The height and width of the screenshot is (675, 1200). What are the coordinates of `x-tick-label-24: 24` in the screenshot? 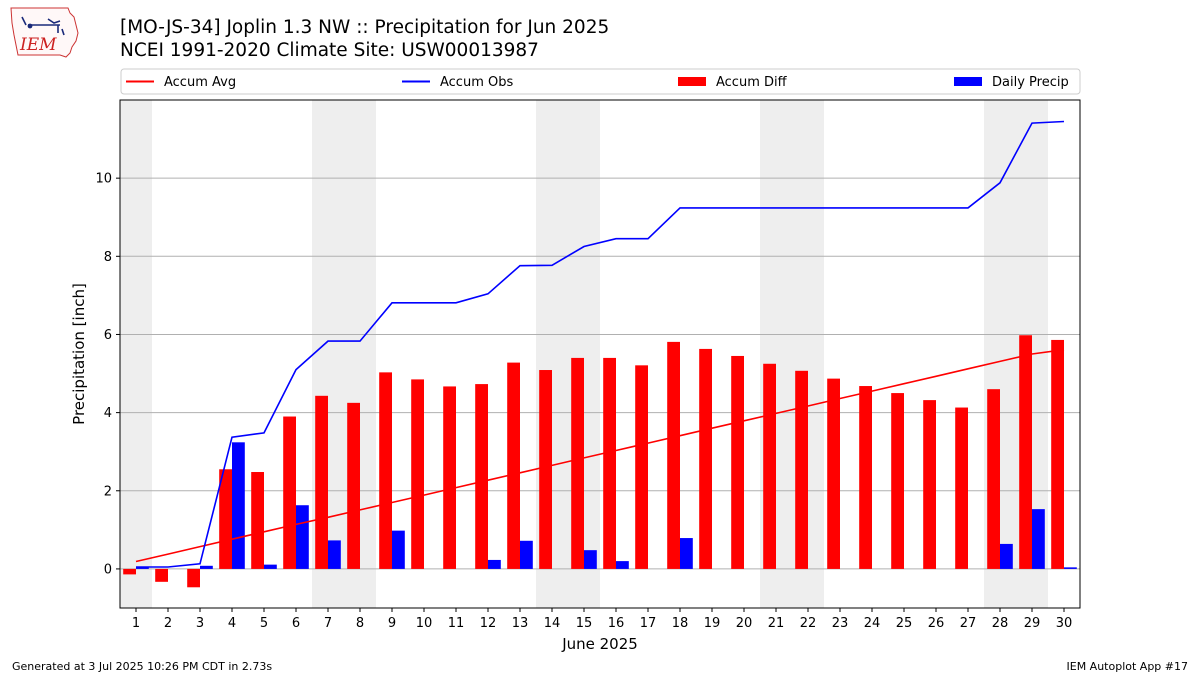 It's located at (872, 623).